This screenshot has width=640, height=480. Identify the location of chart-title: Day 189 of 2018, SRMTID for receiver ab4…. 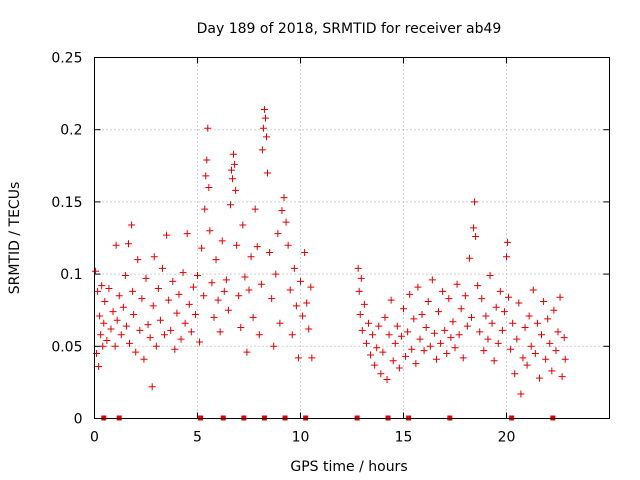
(349, 29).